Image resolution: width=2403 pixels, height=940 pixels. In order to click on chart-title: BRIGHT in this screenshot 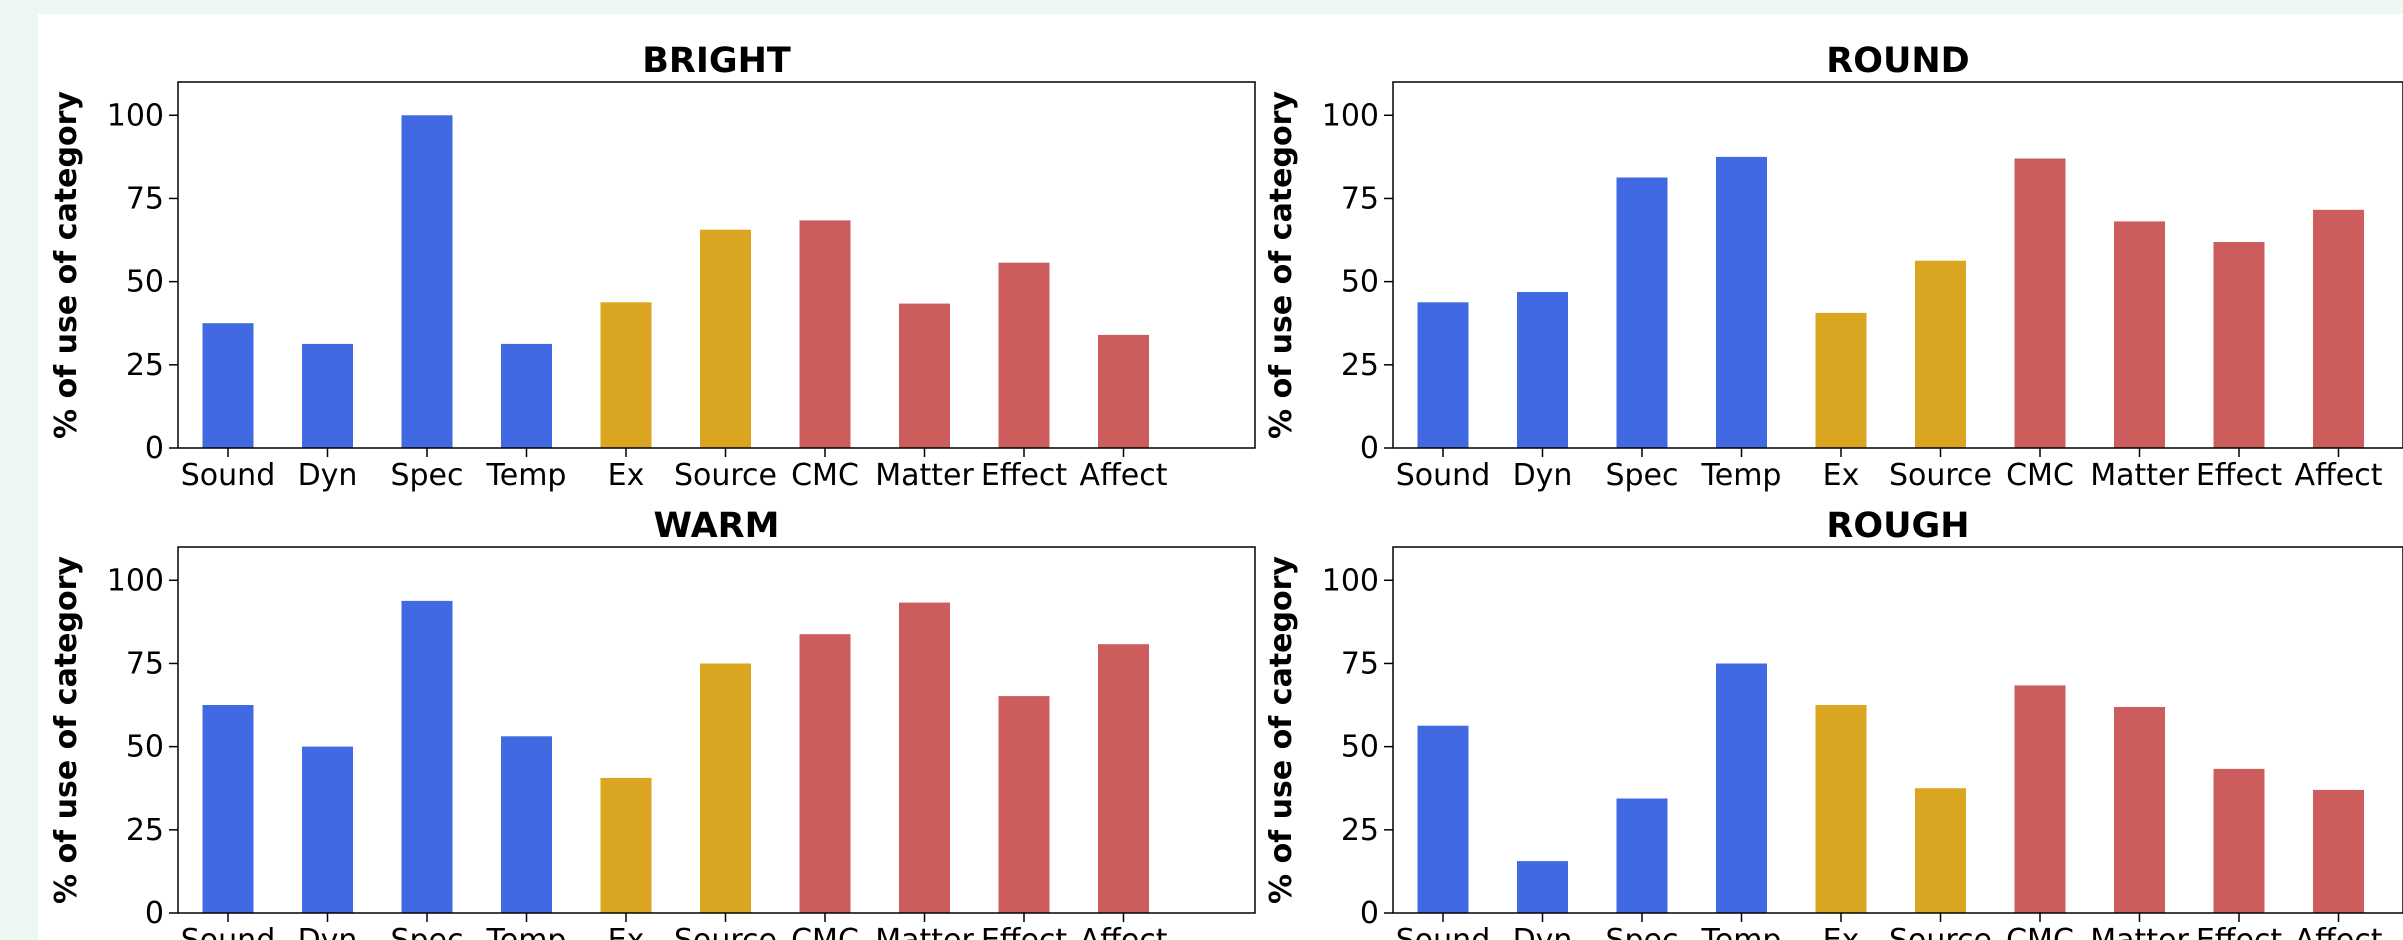, I will do `click(716, 61)`.